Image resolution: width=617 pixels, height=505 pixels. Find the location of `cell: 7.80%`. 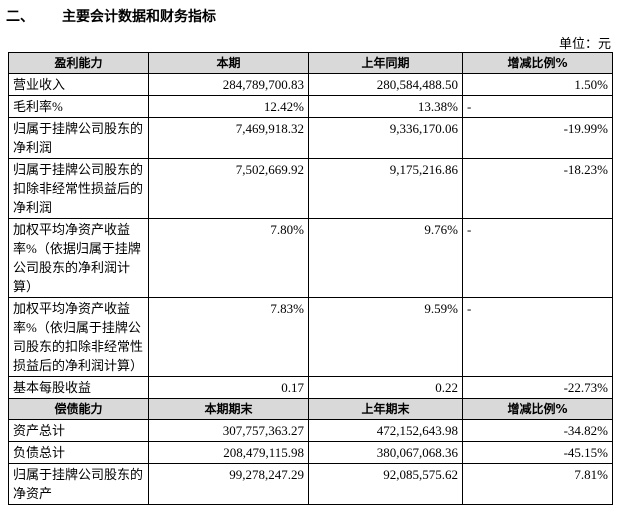

cell: 7.80% is located at coordinates (228, 258).